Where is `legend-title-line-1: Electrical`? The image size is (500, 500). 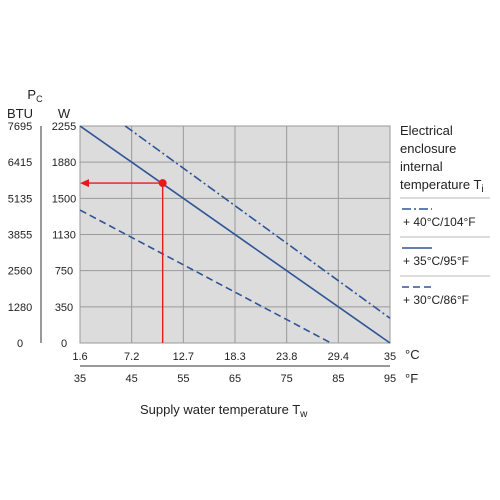
legend-title-line-1: Electrical is located at coordinates (426, 130).